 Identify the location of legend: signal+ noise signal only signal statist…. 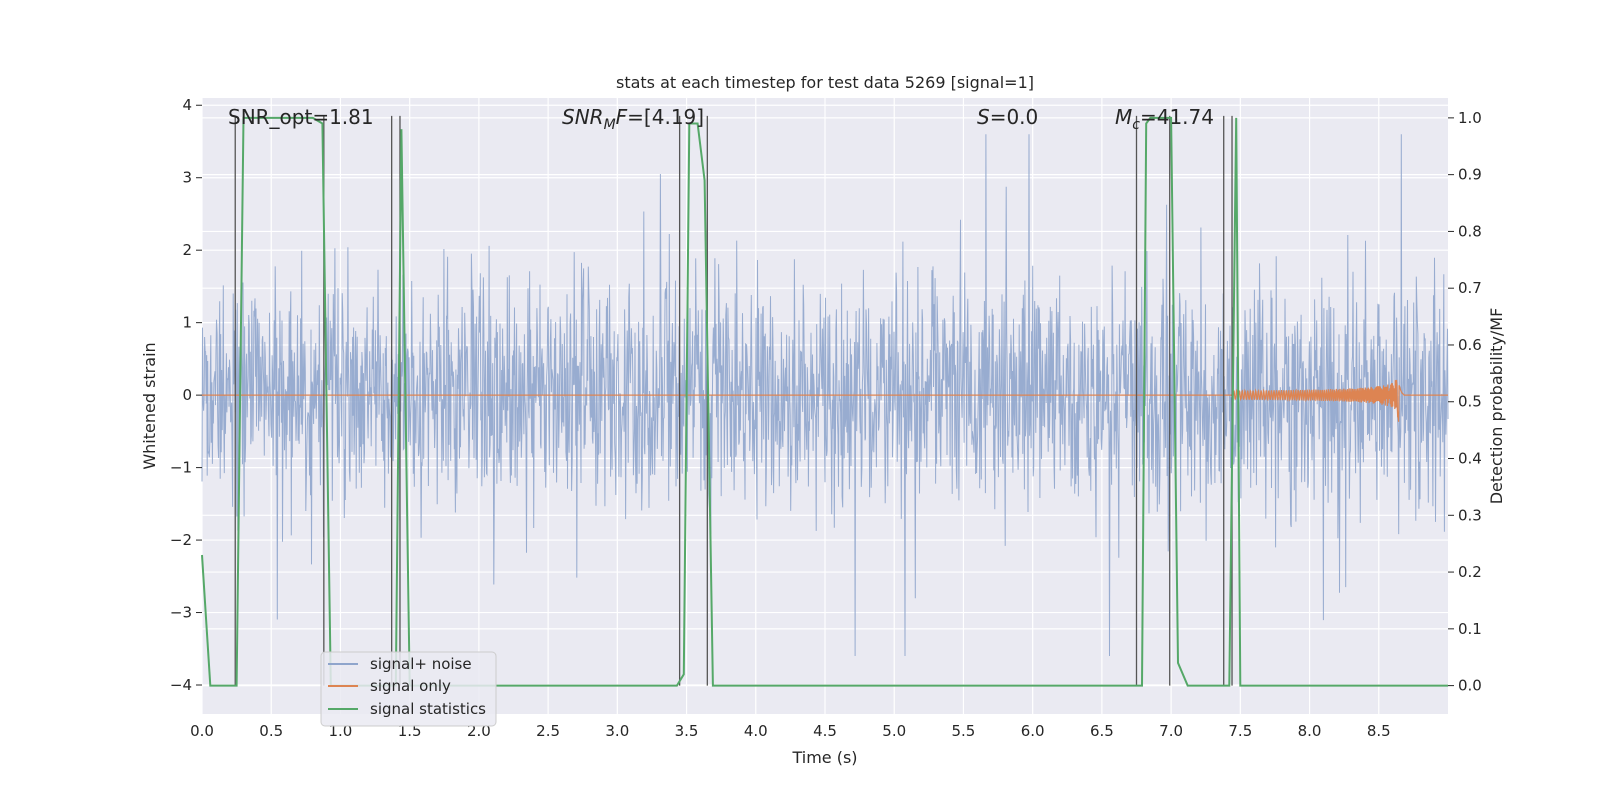
(408, 689).